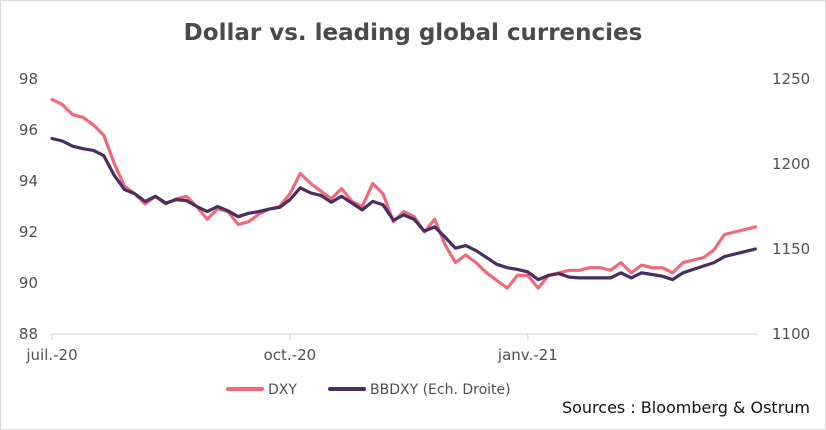 This screenshot has height=430, width=826. I want to click on y-right-tick-label: 1100, so click(791, 334).